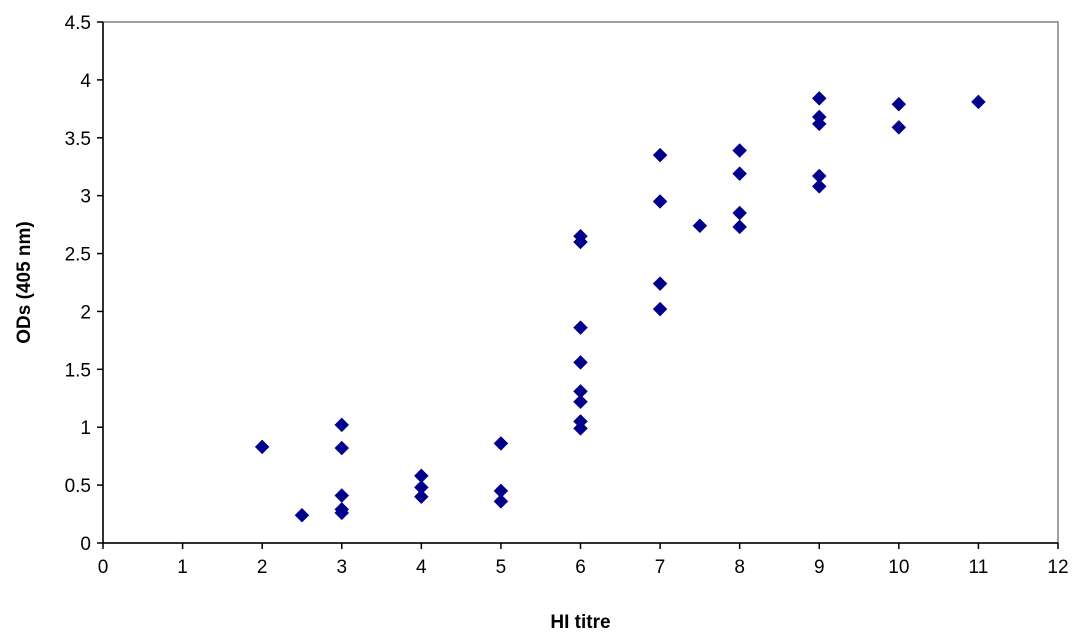 The image size is (1074, 635). What do you see at coordinates (898, 567) in the screenshot?
I see `x-tick-label: 10` at bounding box center [898, 567].